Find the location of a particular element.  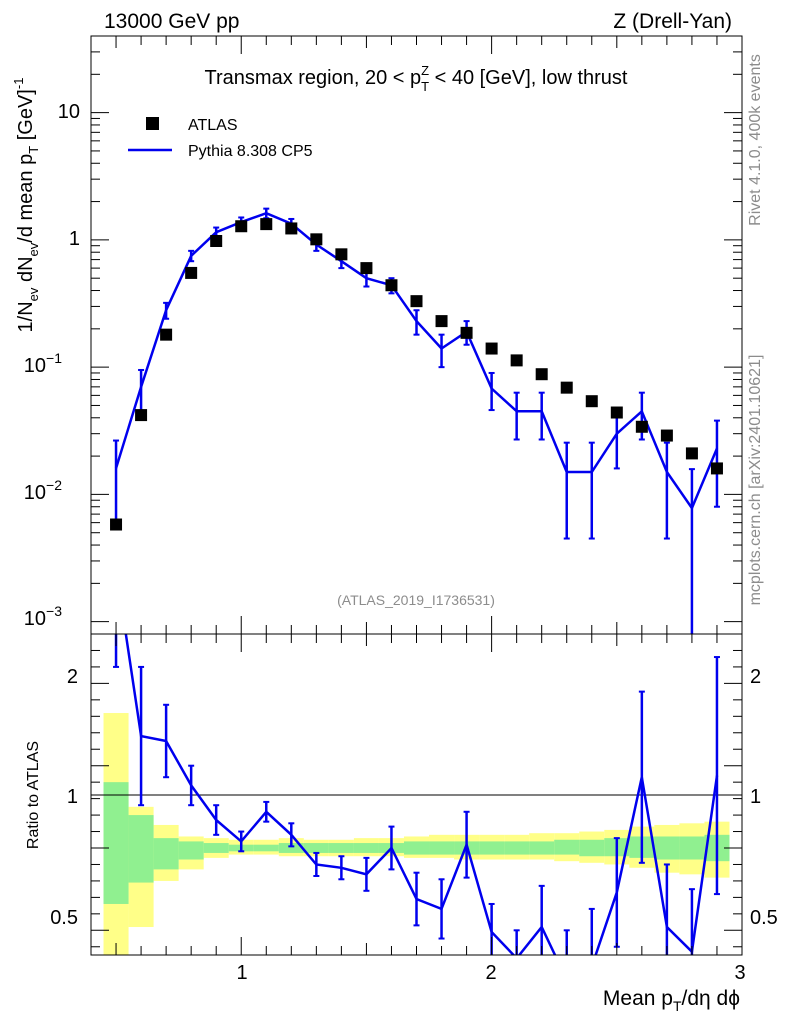

y-tick-label-10: 10 is located at coordinates (69, 112).